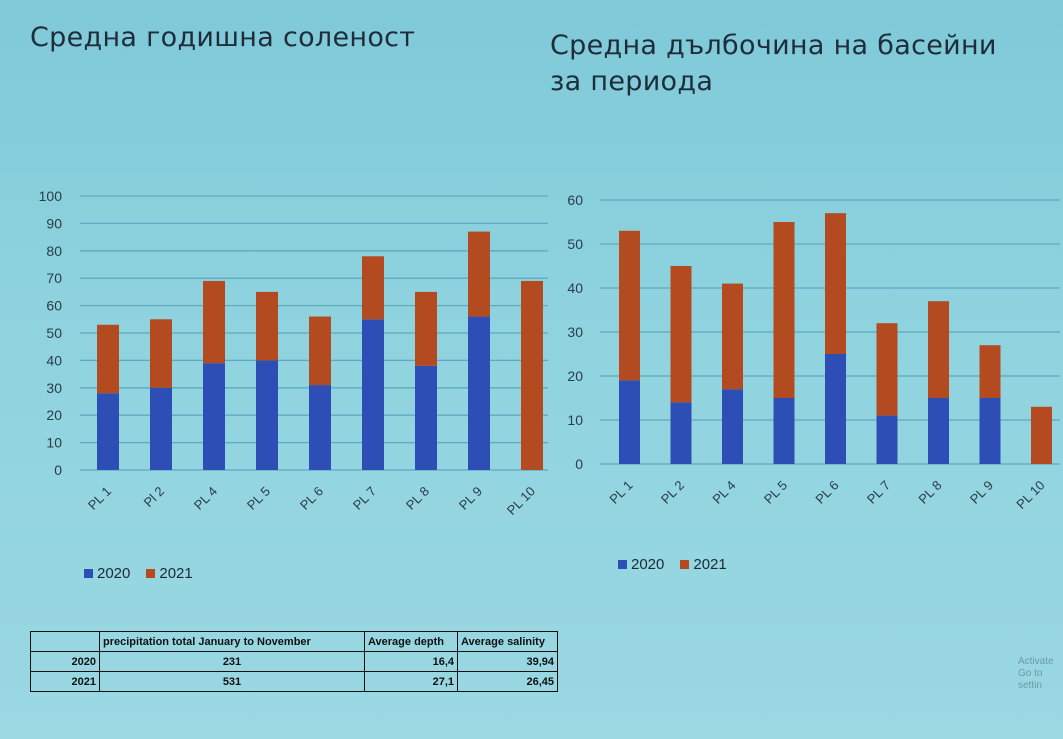 Image resolution: width=1063 pixels, height=739 pixels. What do you see at coordinates (981, 492) in the screenshot?
I see `depth-xtick-label: PL 9` at bounding box center [981, 492].